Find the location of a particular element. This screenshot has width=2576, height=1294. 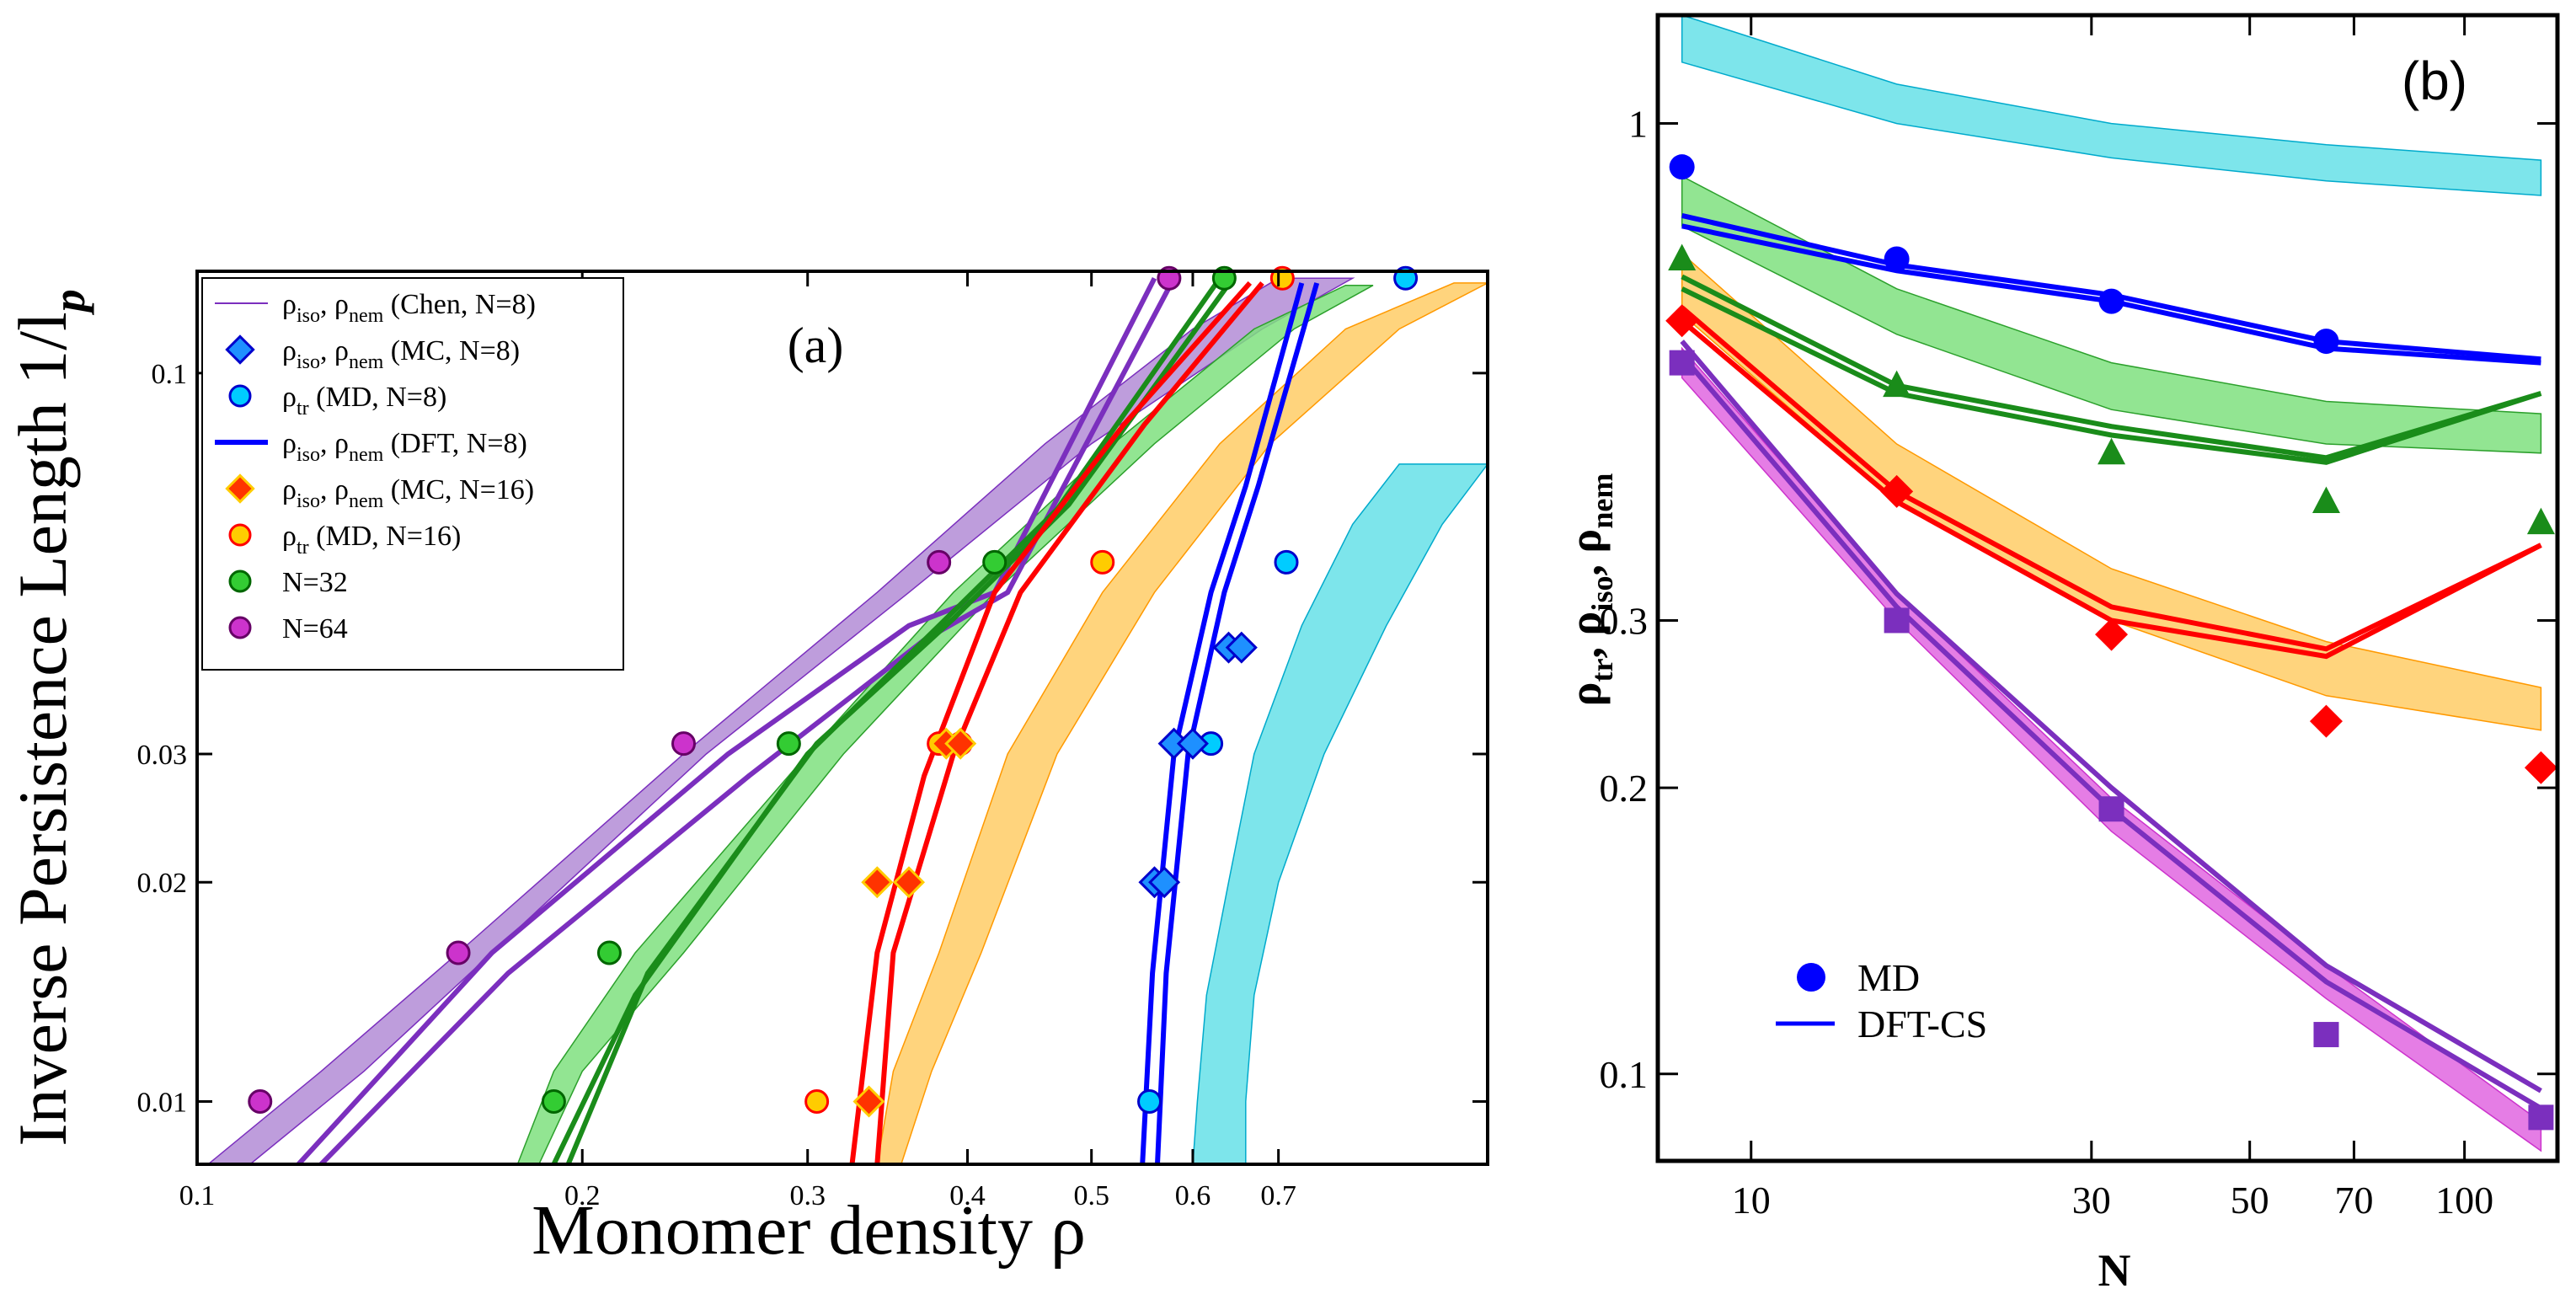

a-xtick-label-4: 0.5 is located at coordinates (1091, 1195).